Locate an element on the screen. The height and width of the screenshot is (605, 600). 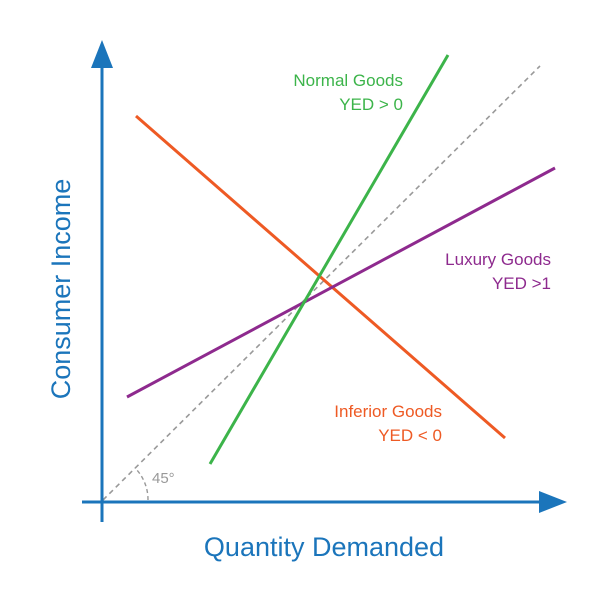
45-degree-angle-arc is located at coordinates (141, 484).